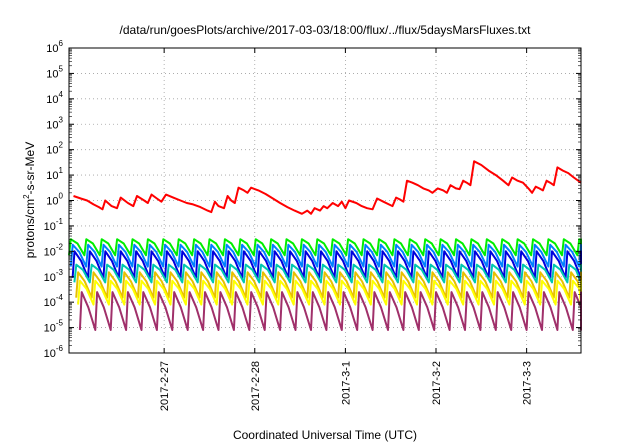 Image resolution: width=640 pixels, height=448 pixels. What do you see at coordinates (528, 383) in the screenshot?
I see `x-tick-label: 2017-3-3` at bounding box center [528, 383].